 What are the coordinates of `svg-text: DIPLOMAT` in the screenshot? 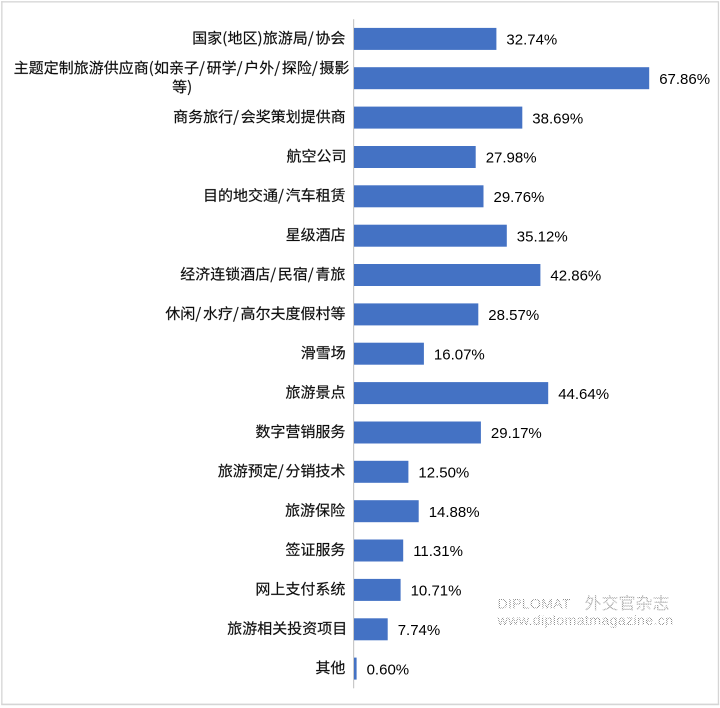 It's located at (534, 605).